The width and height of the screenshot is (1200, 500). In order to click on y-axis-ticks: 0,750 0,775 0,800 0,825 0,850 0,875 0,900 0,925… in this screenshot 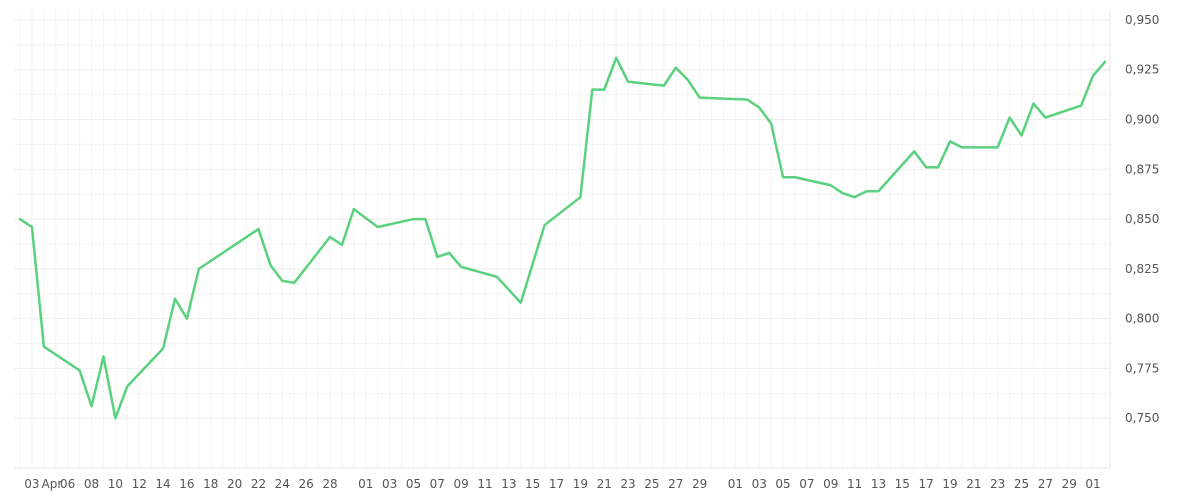, I will do `click(1142, 219)`.